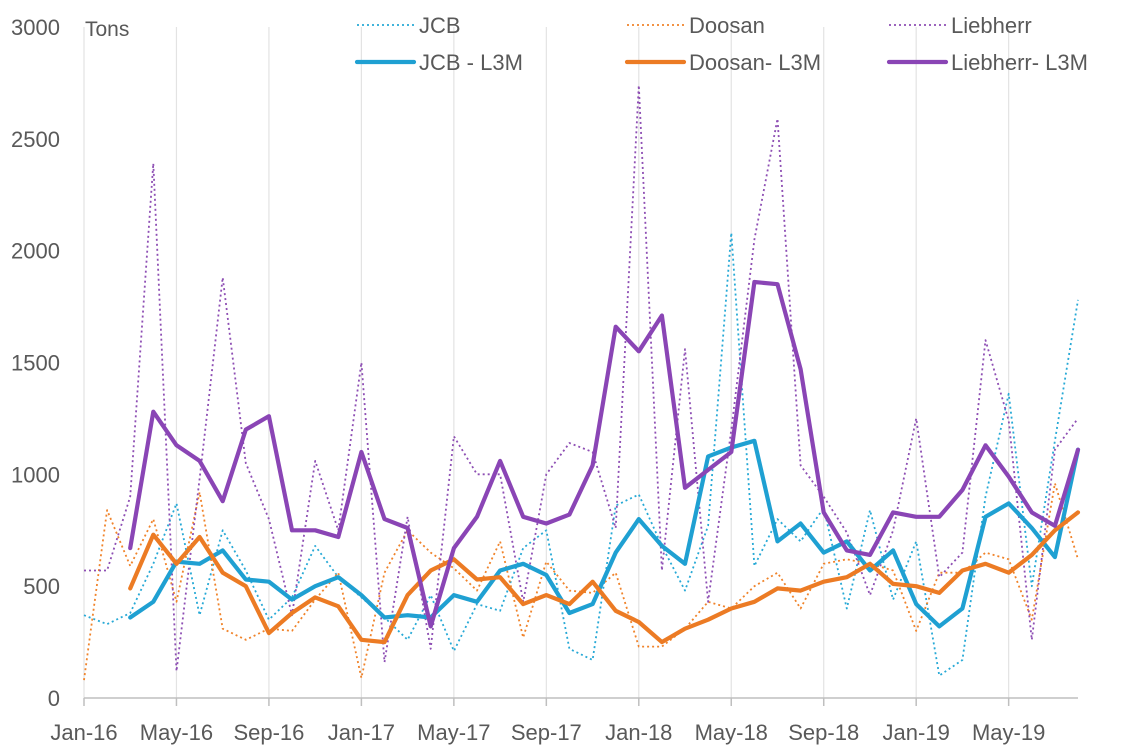 The width and height of the screenshot is (1127, 754). I want to click on y-tick-label: 500, so click(41, 586).